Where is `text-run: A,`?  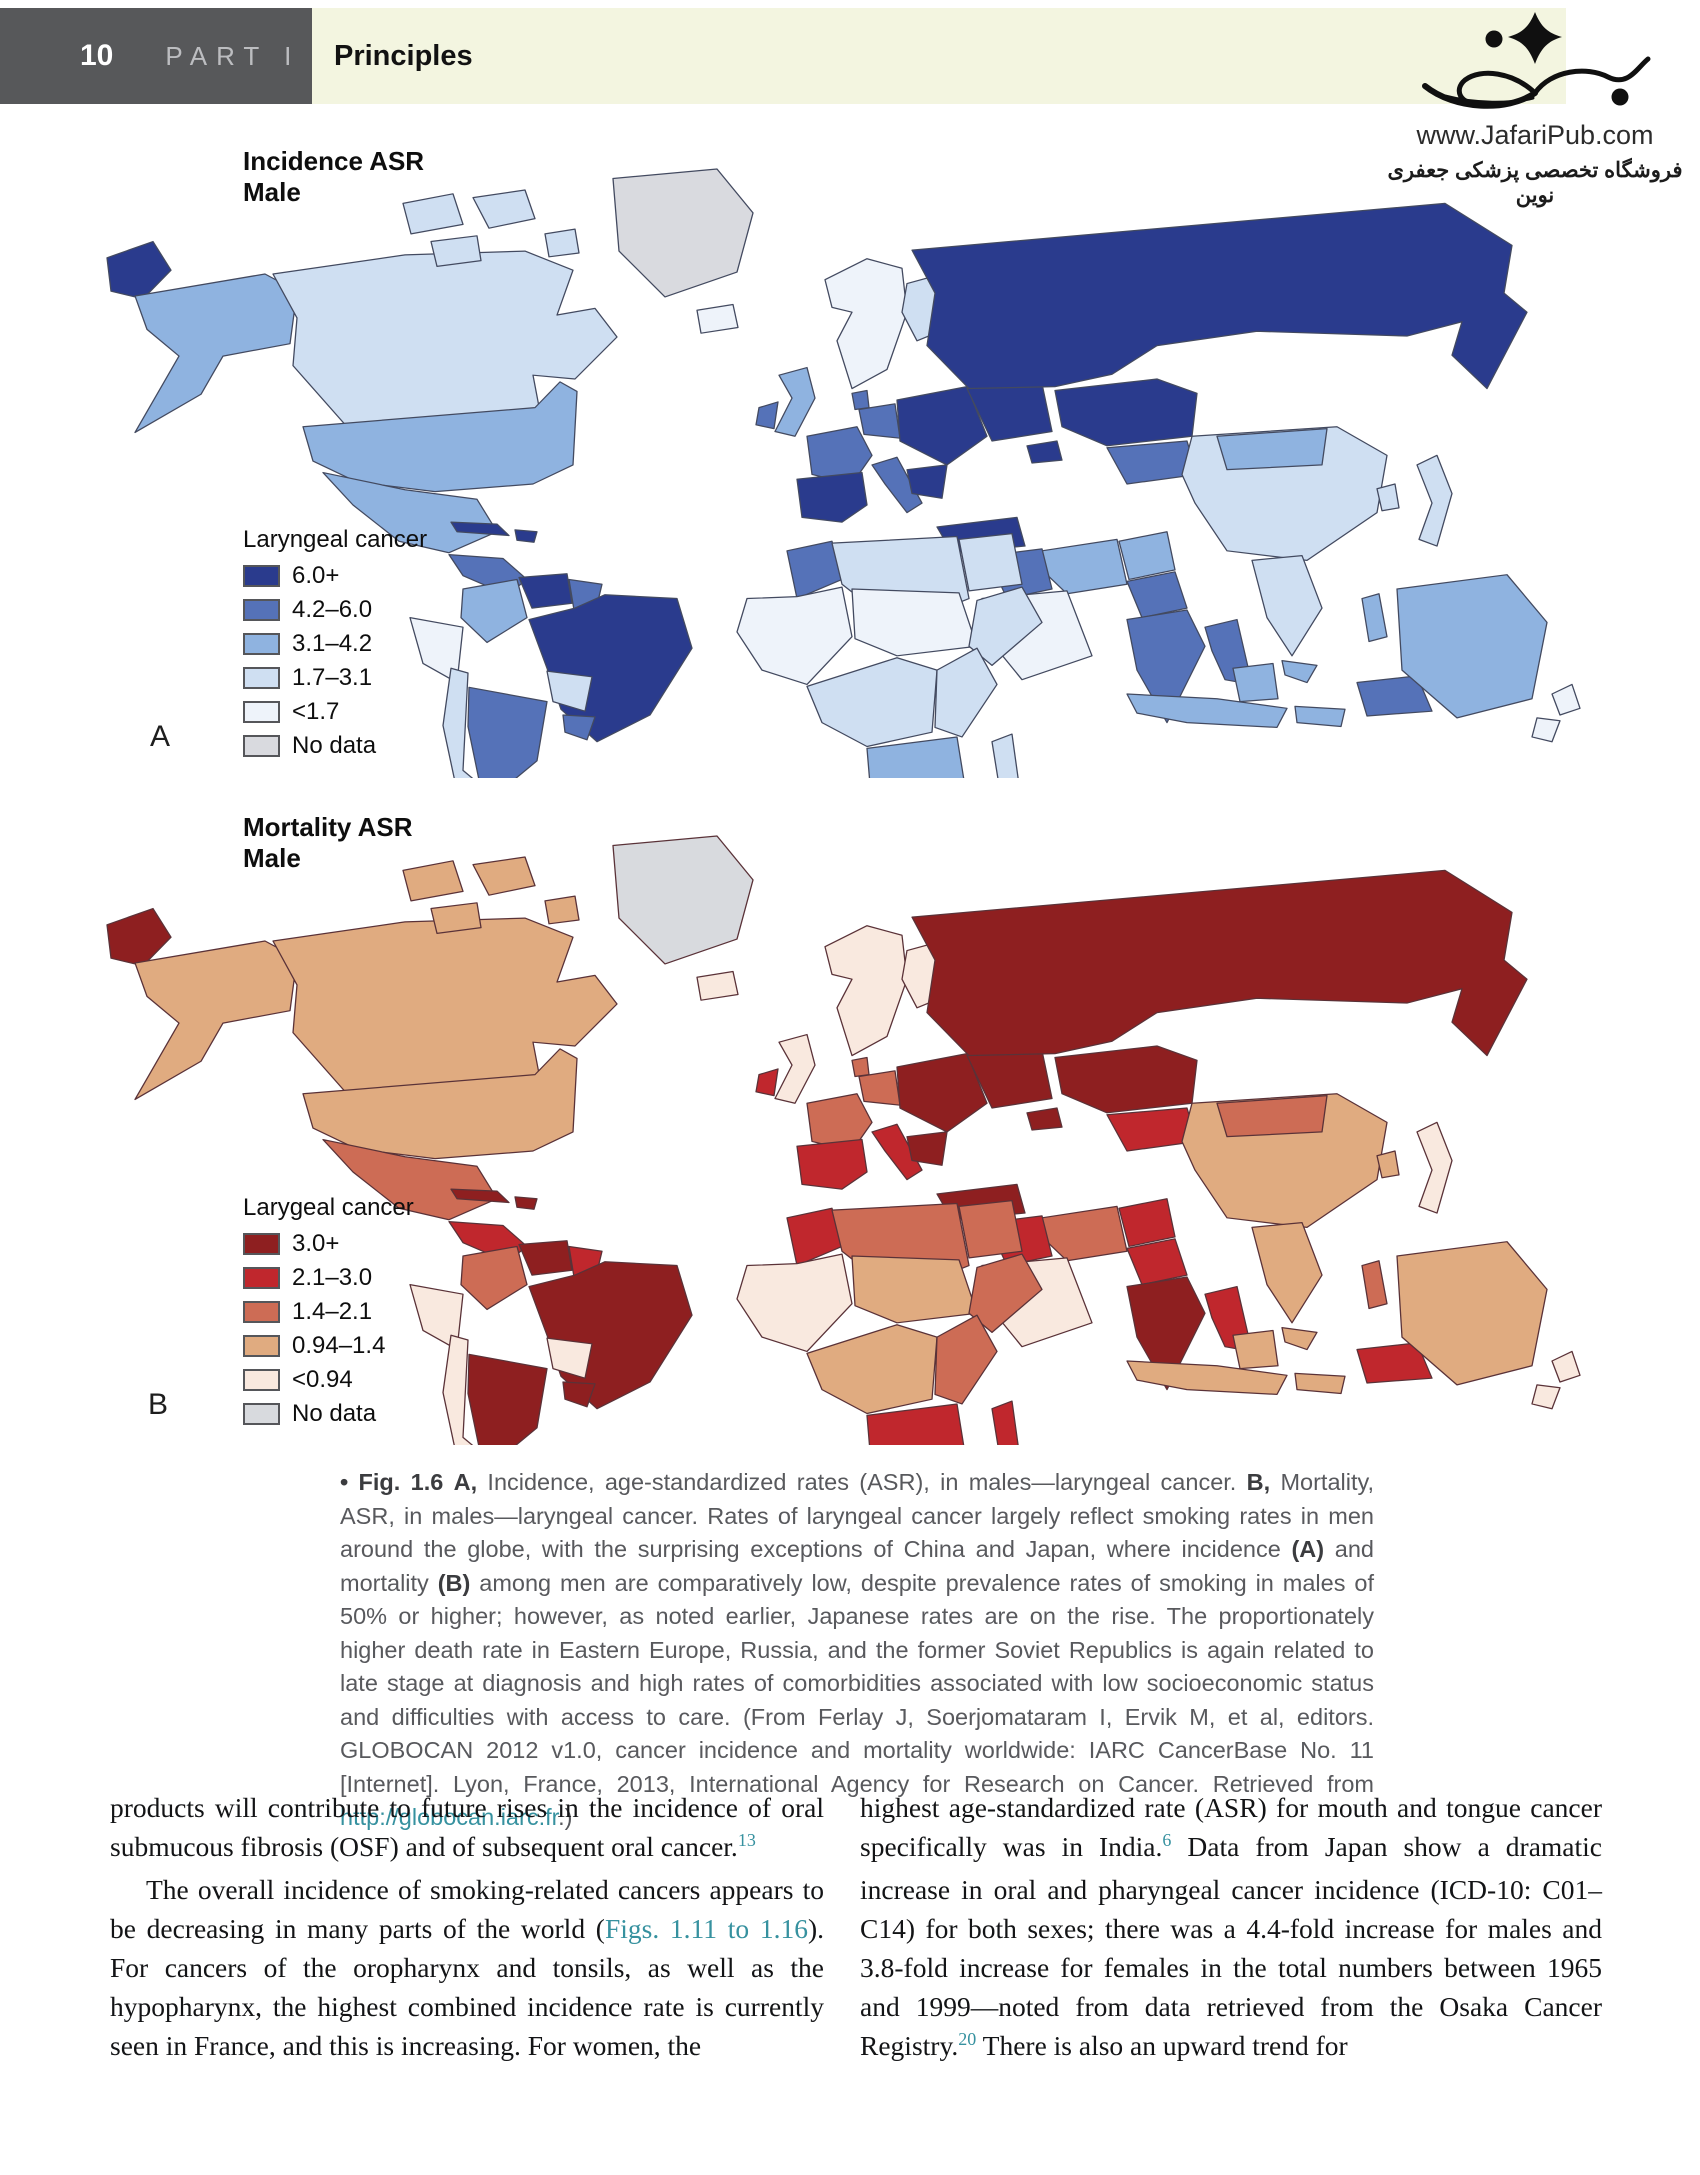
text-run: A, is located at coordinates (465, 1482).